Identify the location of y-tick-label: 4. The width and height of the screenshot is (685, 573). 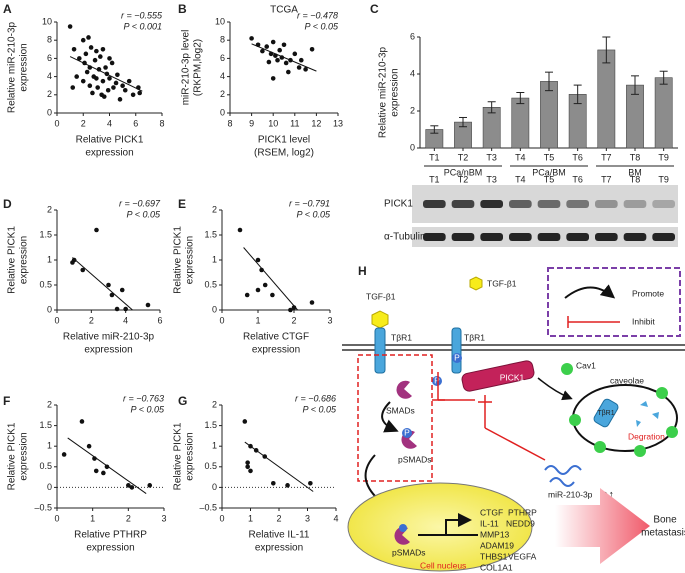
(49, 76).